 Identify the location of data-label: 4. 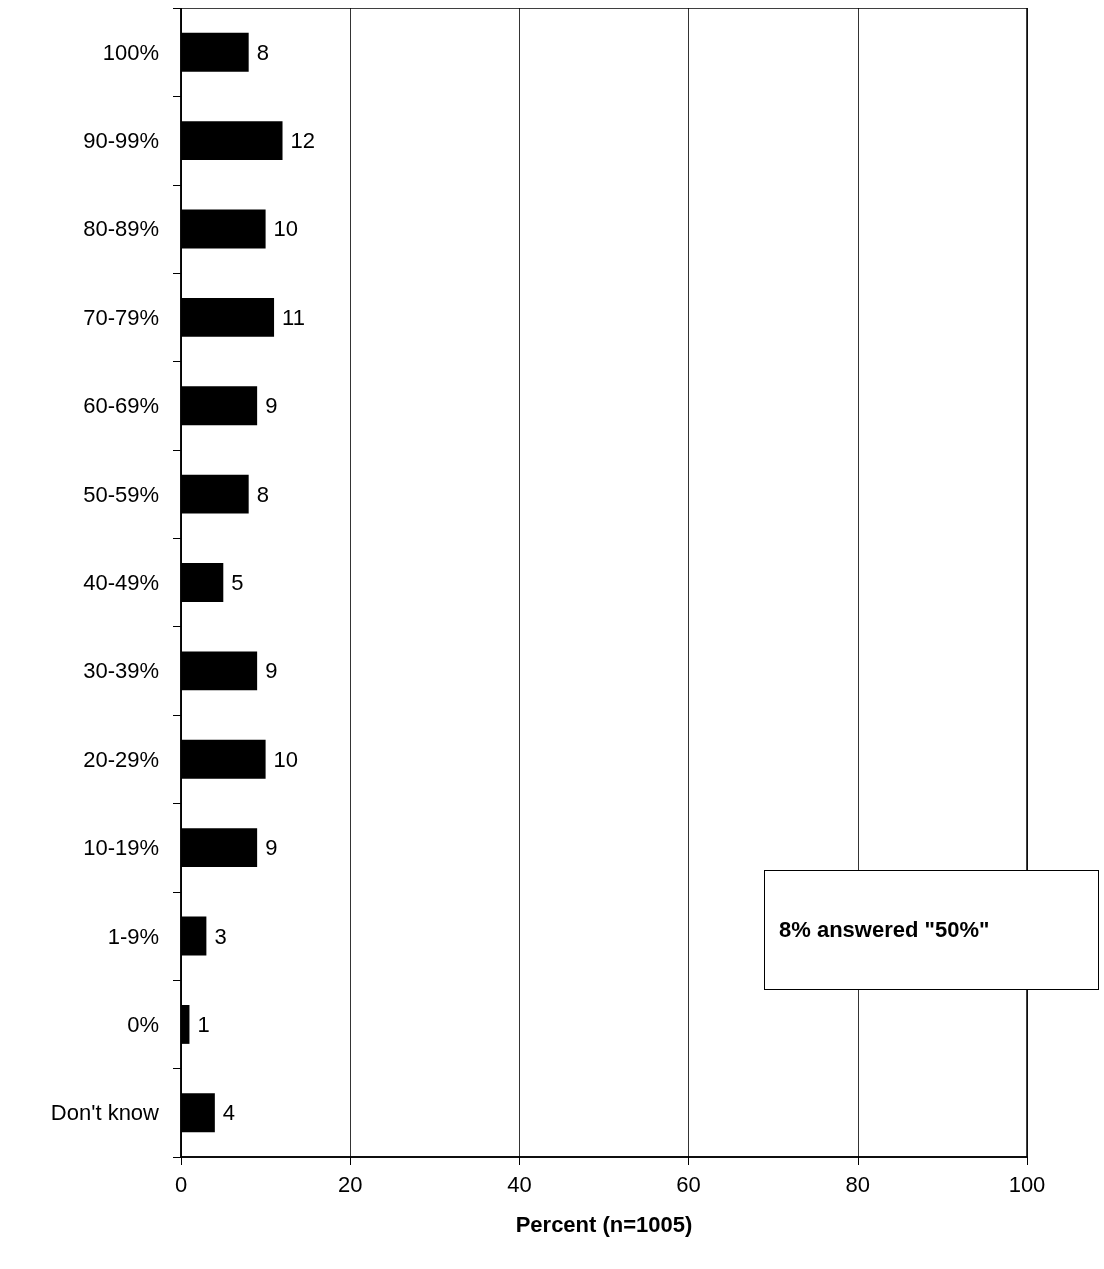
(229, 1113).